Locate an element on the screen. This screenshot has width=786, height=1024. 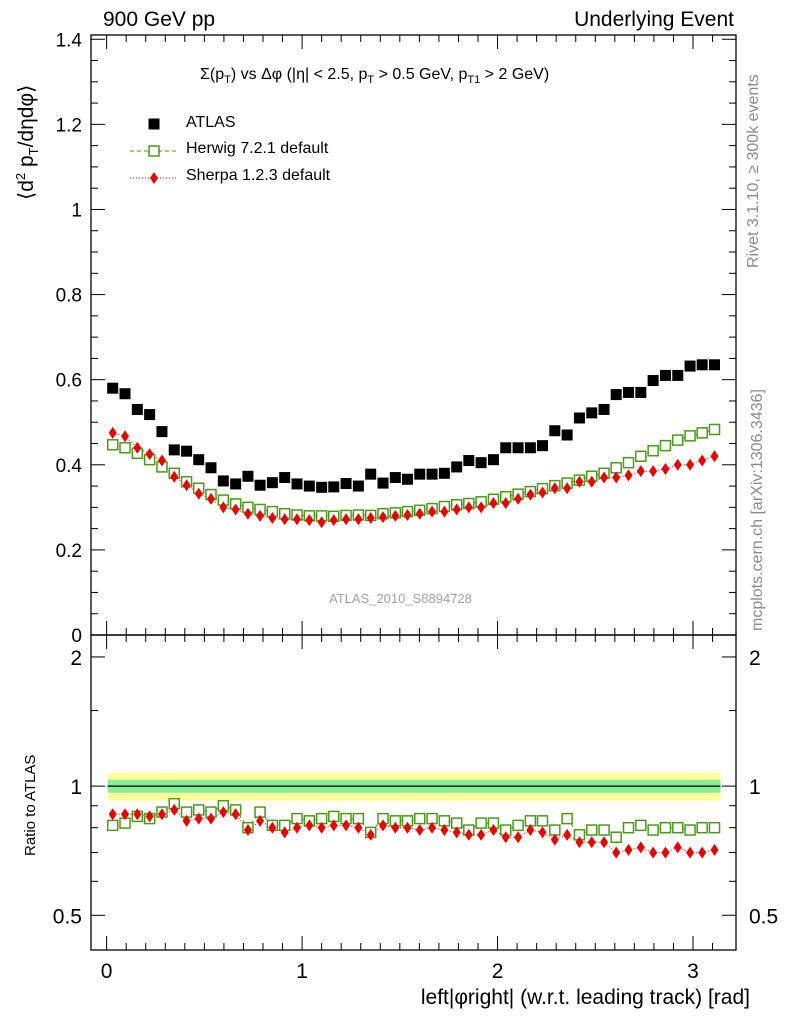
legend-marker-sherpa is located at coordinates (154, 178).